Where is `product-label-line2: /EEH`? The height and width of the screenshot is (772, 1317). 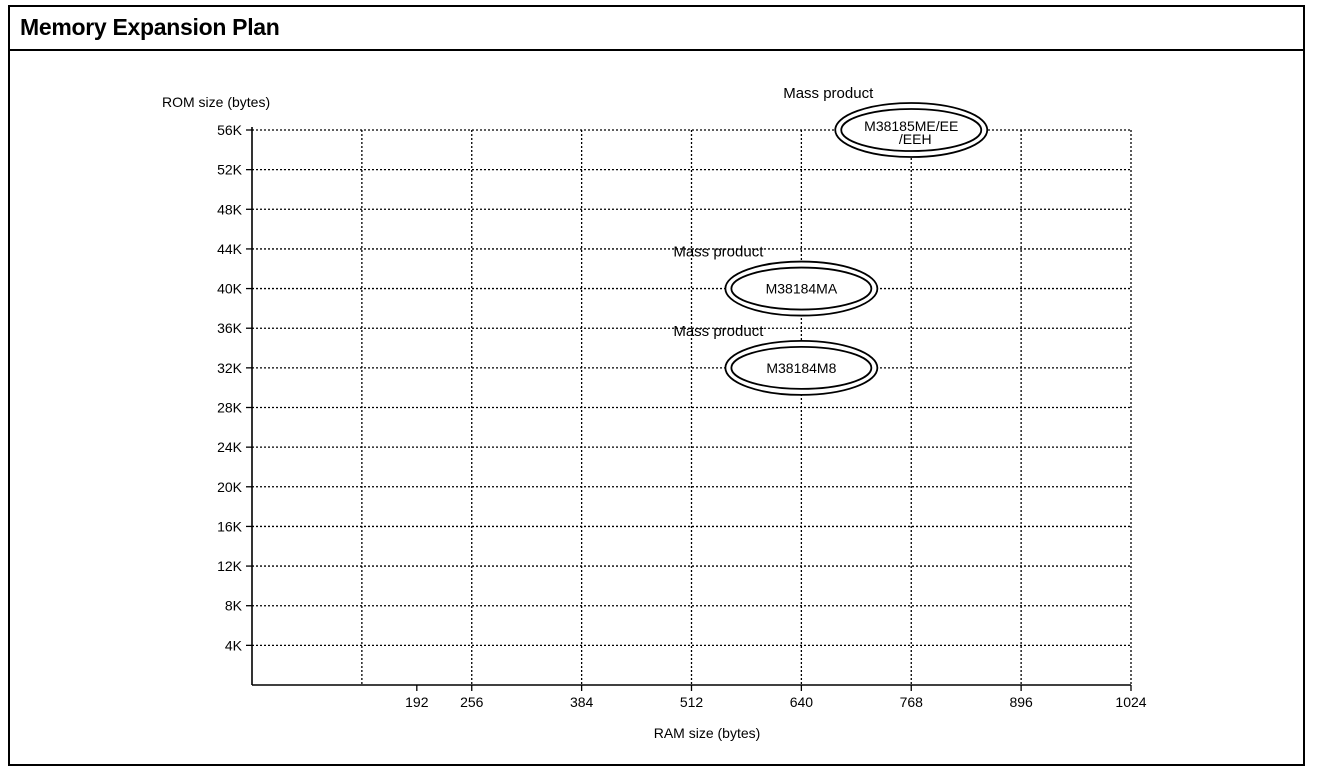 product-label-line2: /EEH is located at coordinates (915, 139).